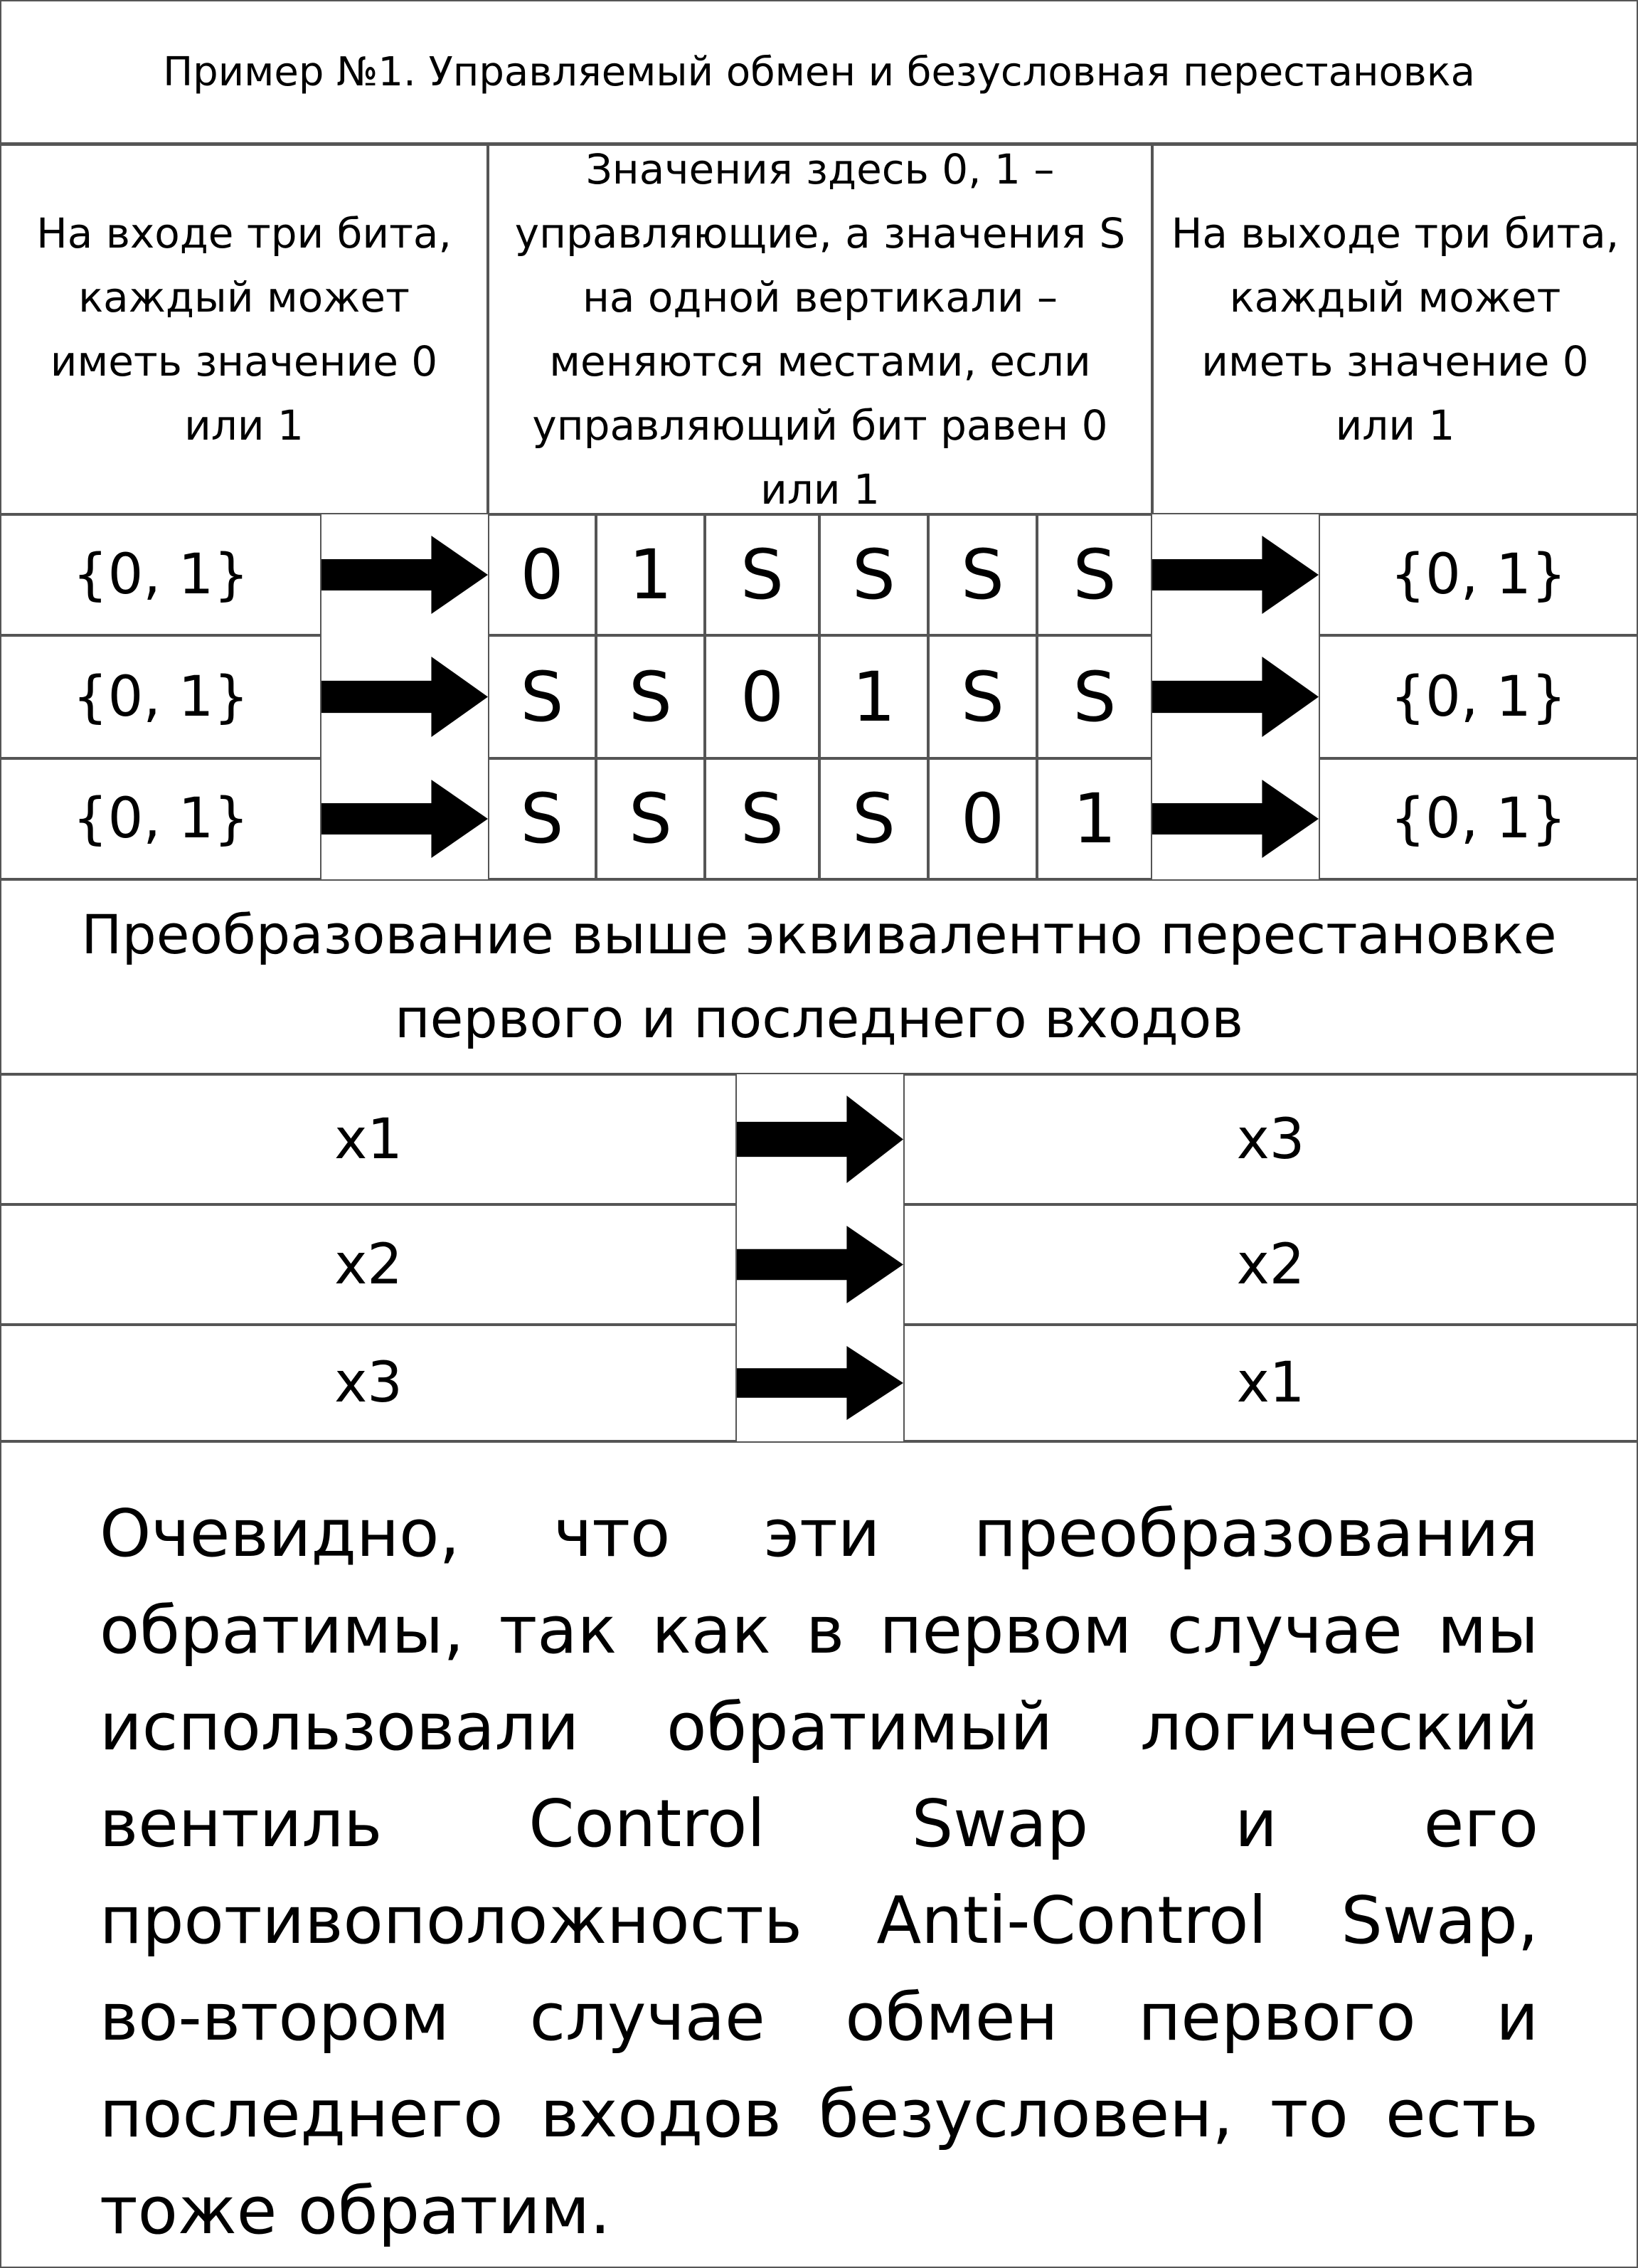 The width and height of the screenshot is (1638, 2268). Describe the element at coordinates (160, 697) in the screenshot. I see `gate-input-2: {0, 1}` at that location.